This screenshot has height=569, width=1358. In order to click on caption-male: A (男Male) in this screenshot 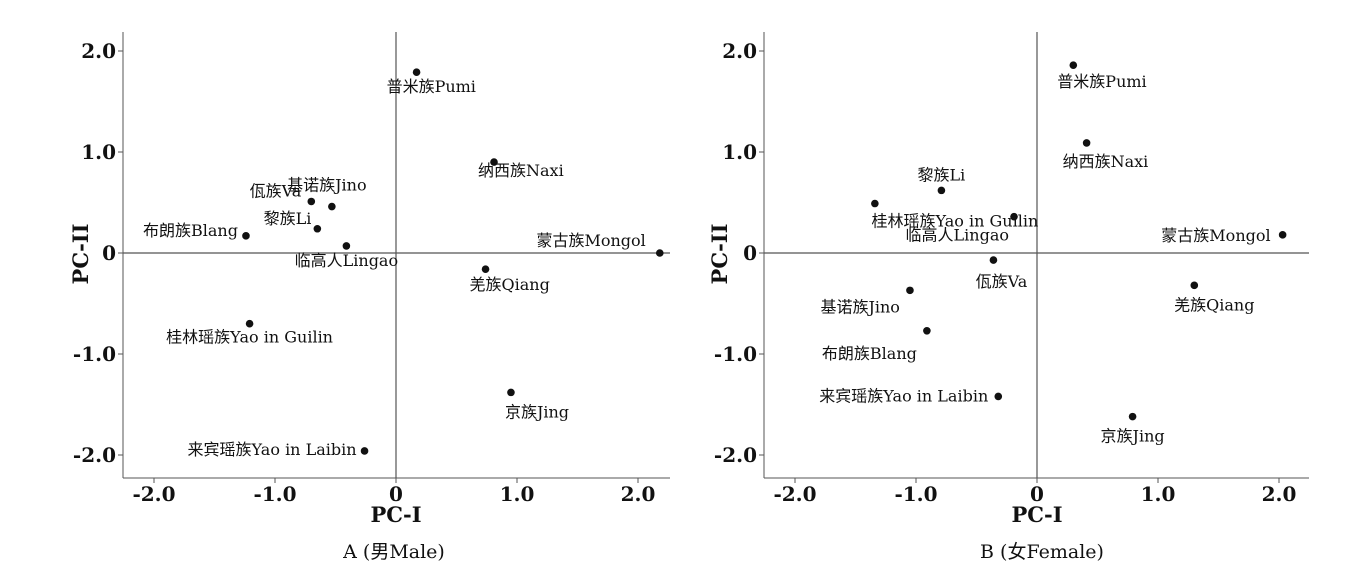, I will do `click(394, 552)`.